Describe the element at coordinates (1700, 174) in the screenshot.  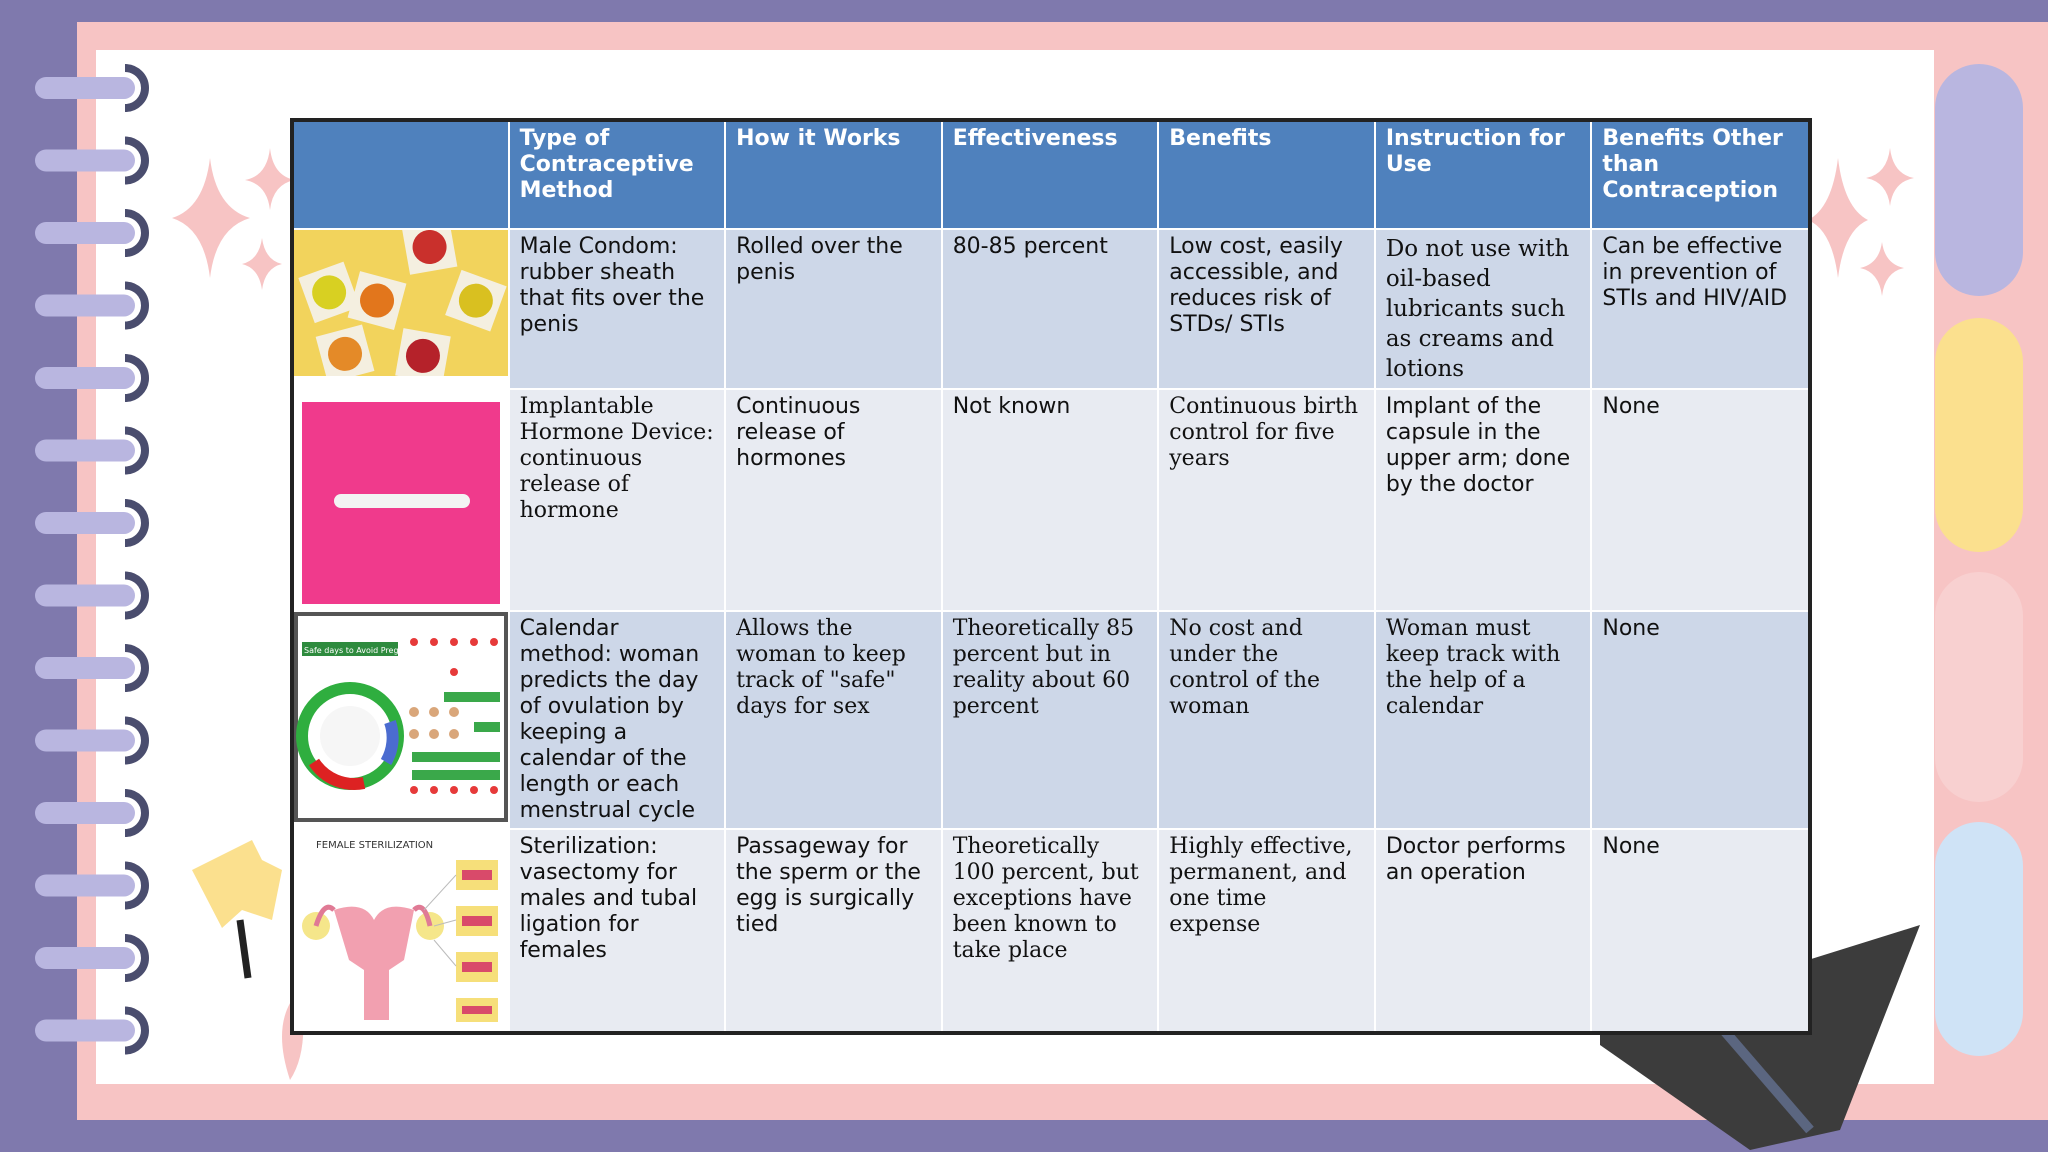
I see `header-other-benefits: Benefits Other than Contraception` at that location.